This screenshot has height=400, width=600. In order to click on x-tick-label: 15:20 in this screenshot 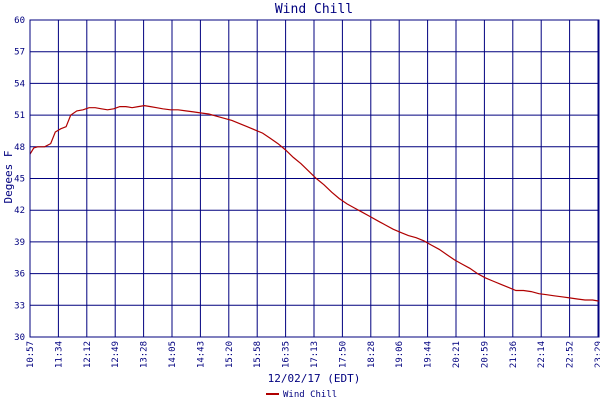, I will do `click(230, 354)`.